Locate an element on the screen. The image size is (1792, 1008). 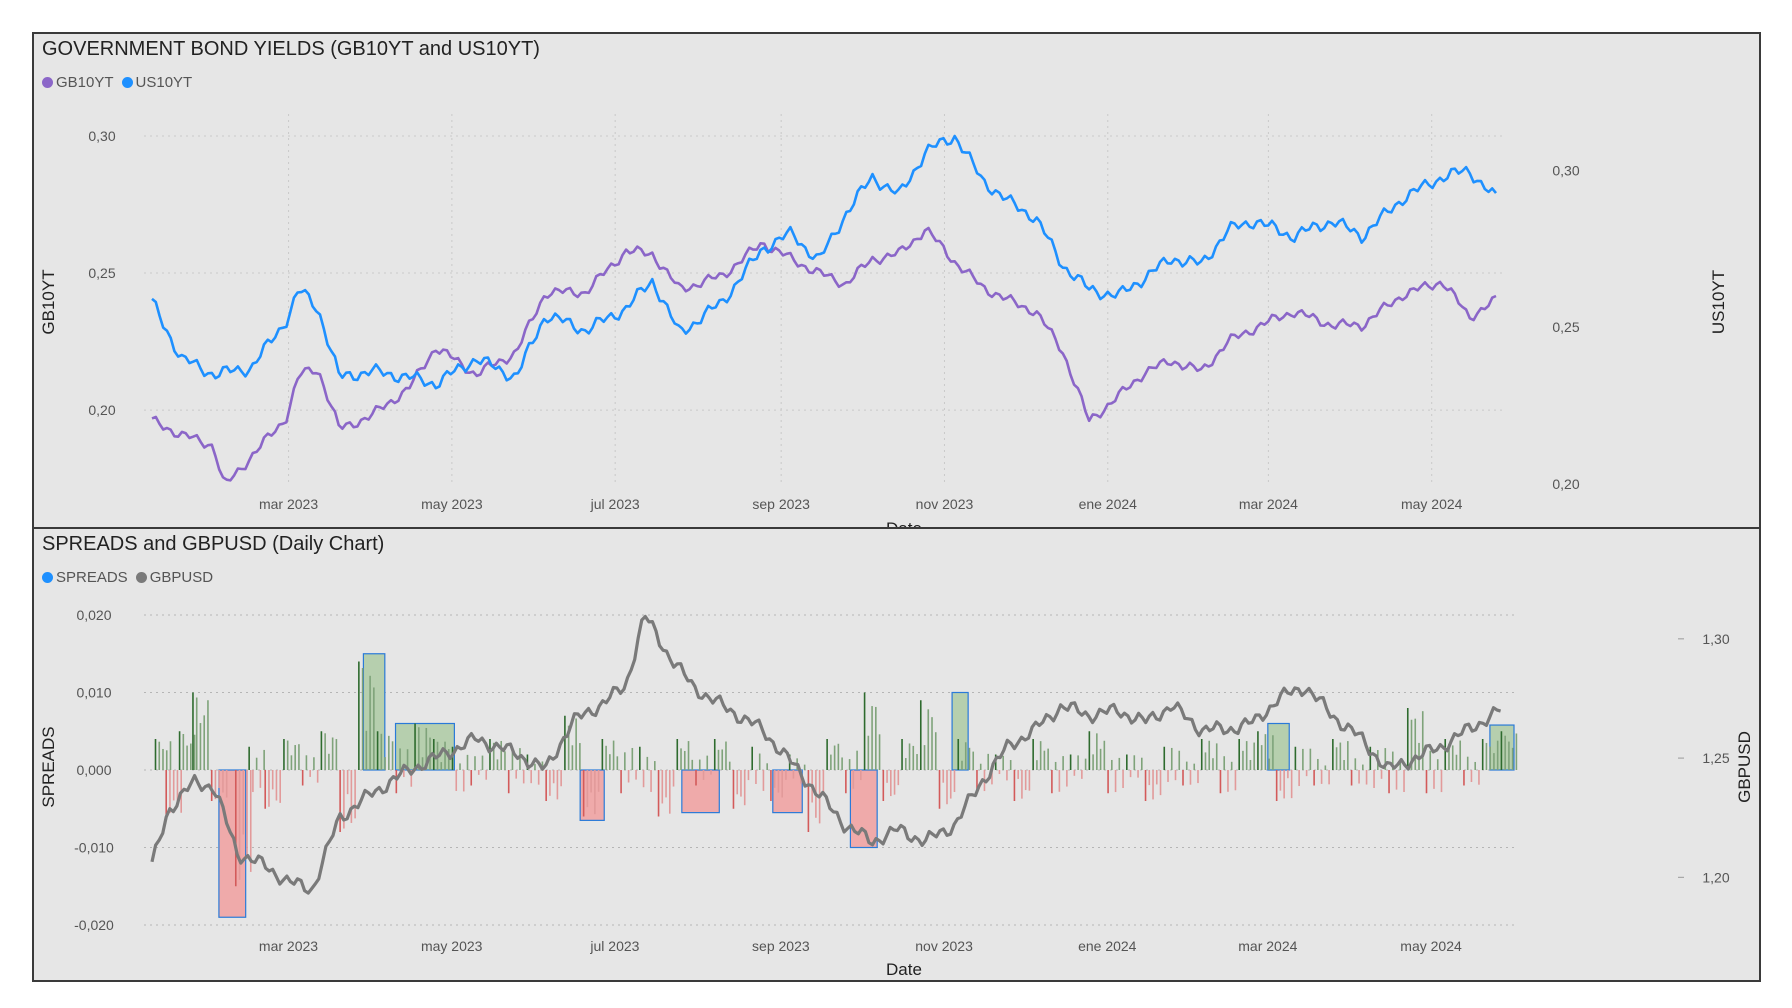
y2-axis-title: GBPUSD is located at coordinates (1744, 767).